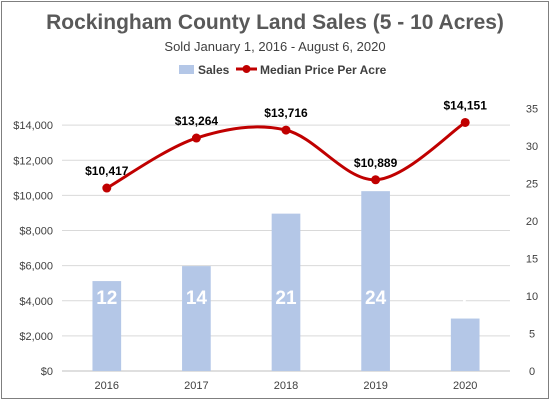 This screenshot has height=400, width=550. I want to click on right-axis-tick-label: 5, so click(532, 335).